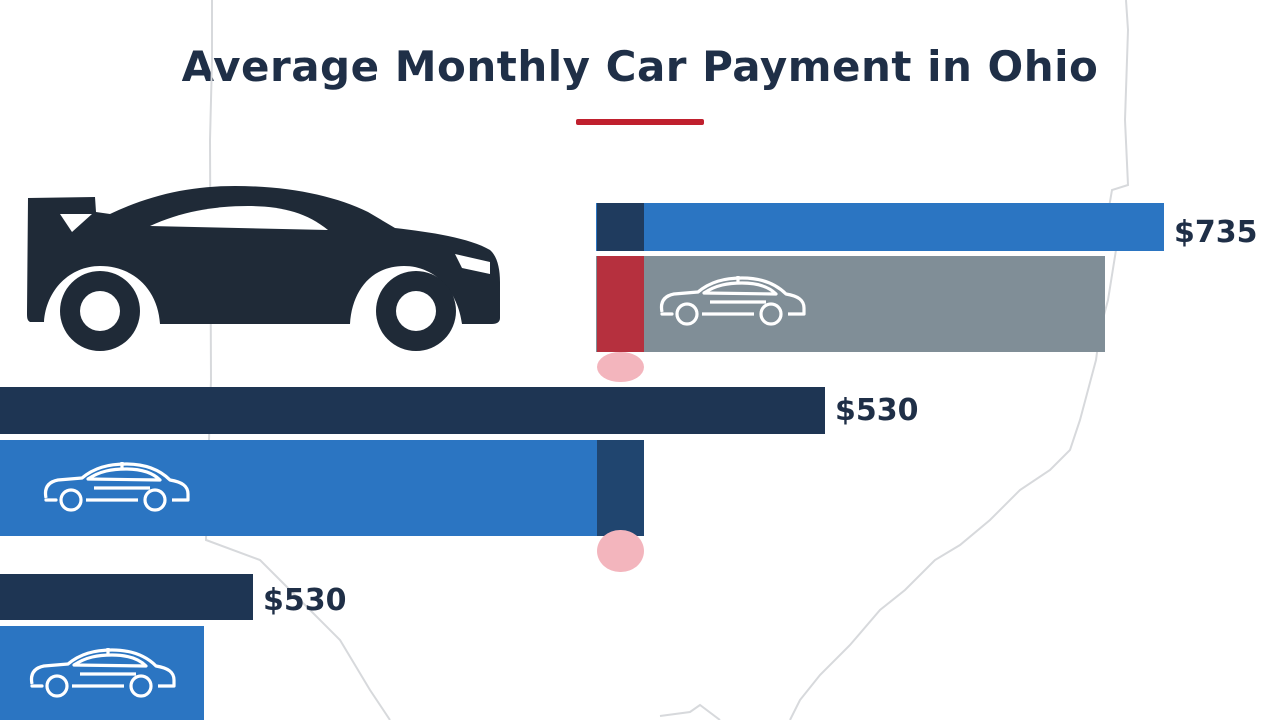  What do you see at coordinates (850, 304) in the screenshot?
I see `bar-1-panel` at bounding box center [850, 304].